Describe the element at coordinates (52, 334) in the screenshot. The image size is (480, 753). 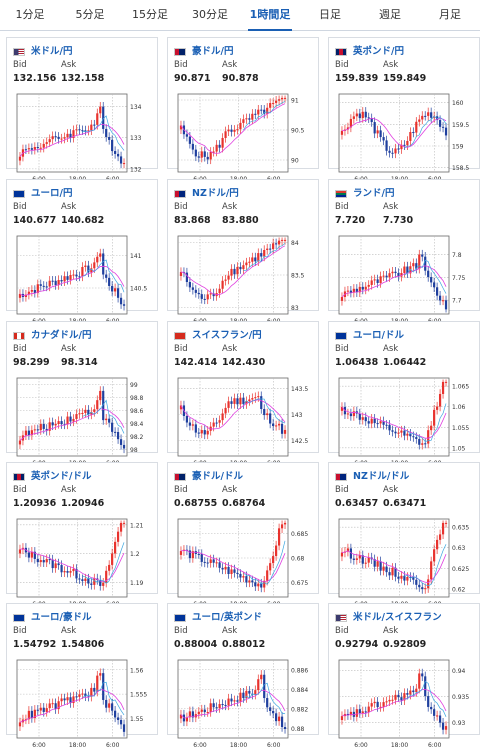
I see `card-title: カナダドル/円` at that location.